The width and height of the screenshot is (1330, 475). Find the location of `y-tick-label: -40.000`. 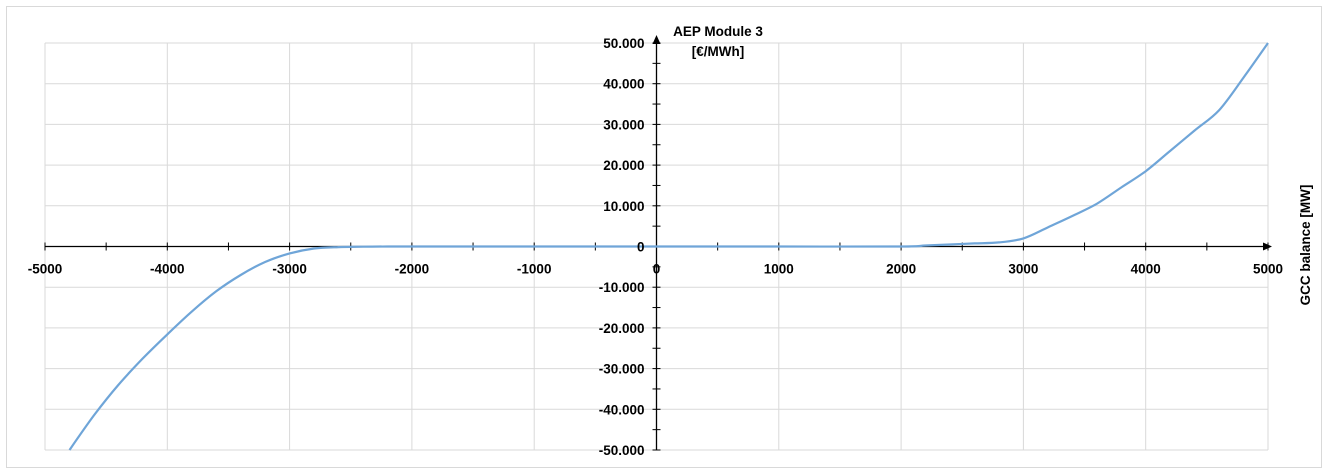

y-tick-label: -40.000 is located at coordinates (622, 409).